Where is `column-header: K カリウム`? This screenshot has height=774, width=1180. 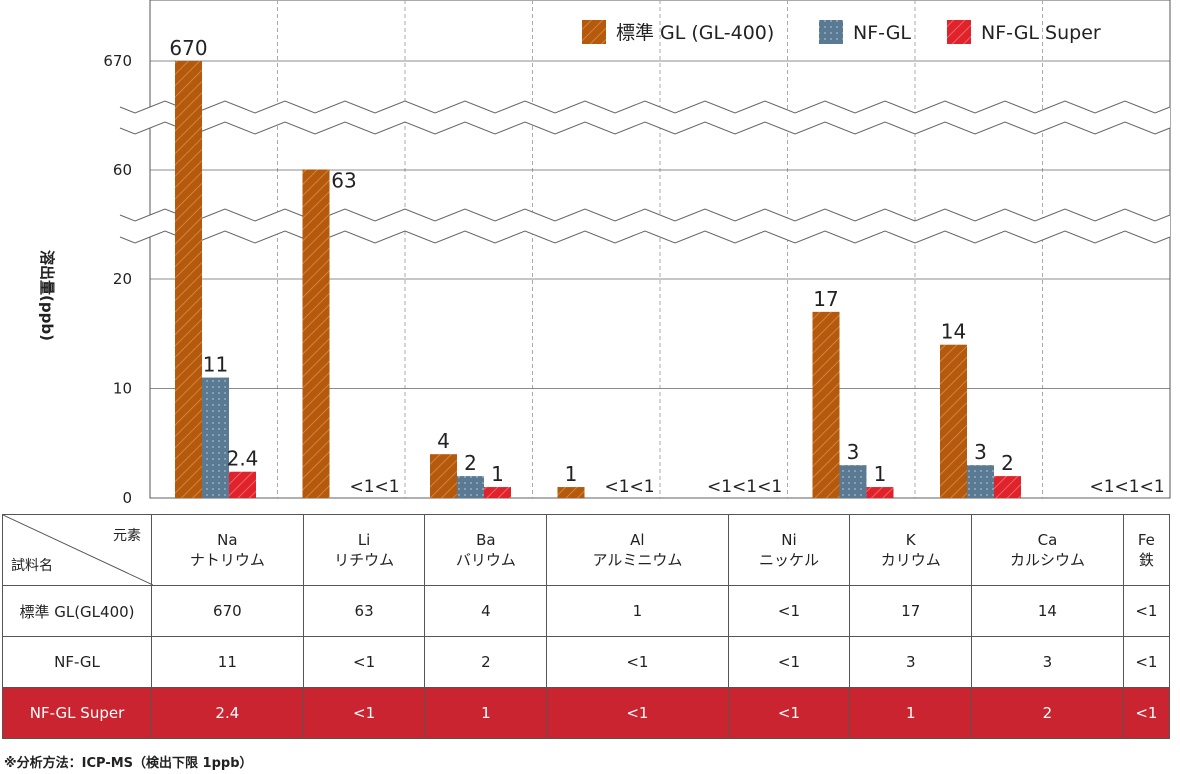
column-header: K カリウム is located at coordinates (911, 550).